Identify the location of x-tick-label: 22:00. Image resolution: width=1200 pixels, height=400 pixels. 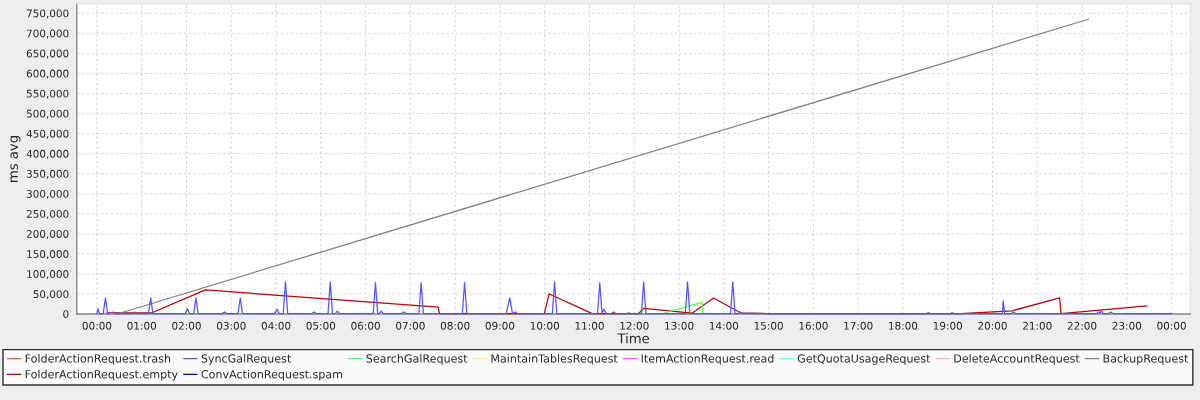
(1082, 325).